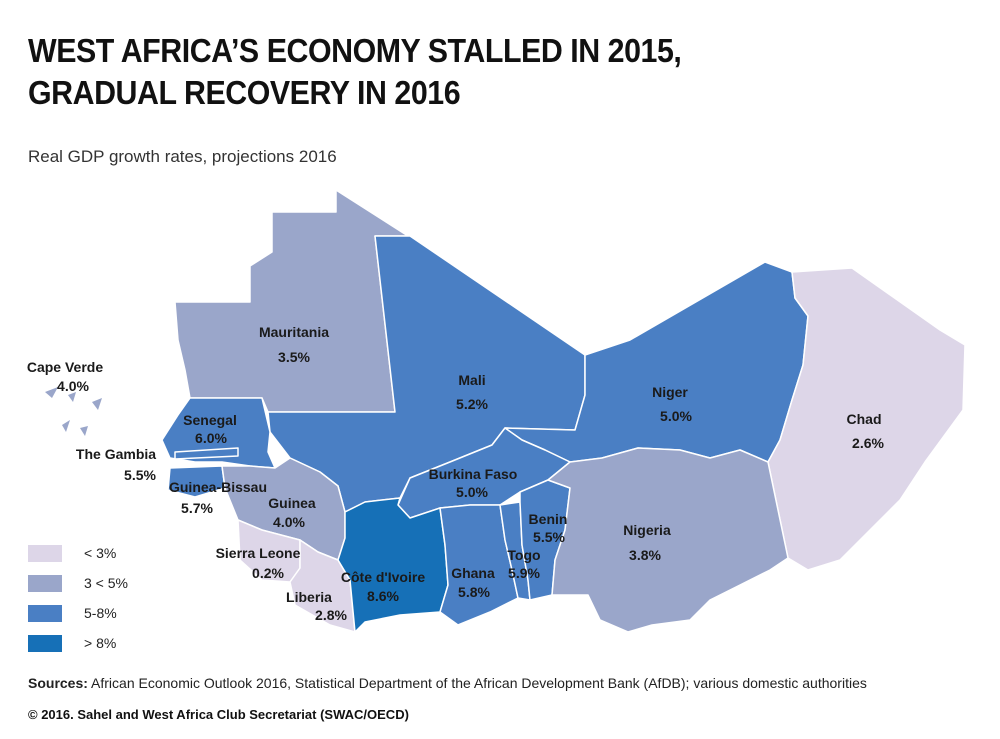 This screenshot has width=1000, height=739. What do you see at coordinates (331, 615) in the screenshot?
I see `label-liberia-value: 2.8%` at bounding box center [331, 615].